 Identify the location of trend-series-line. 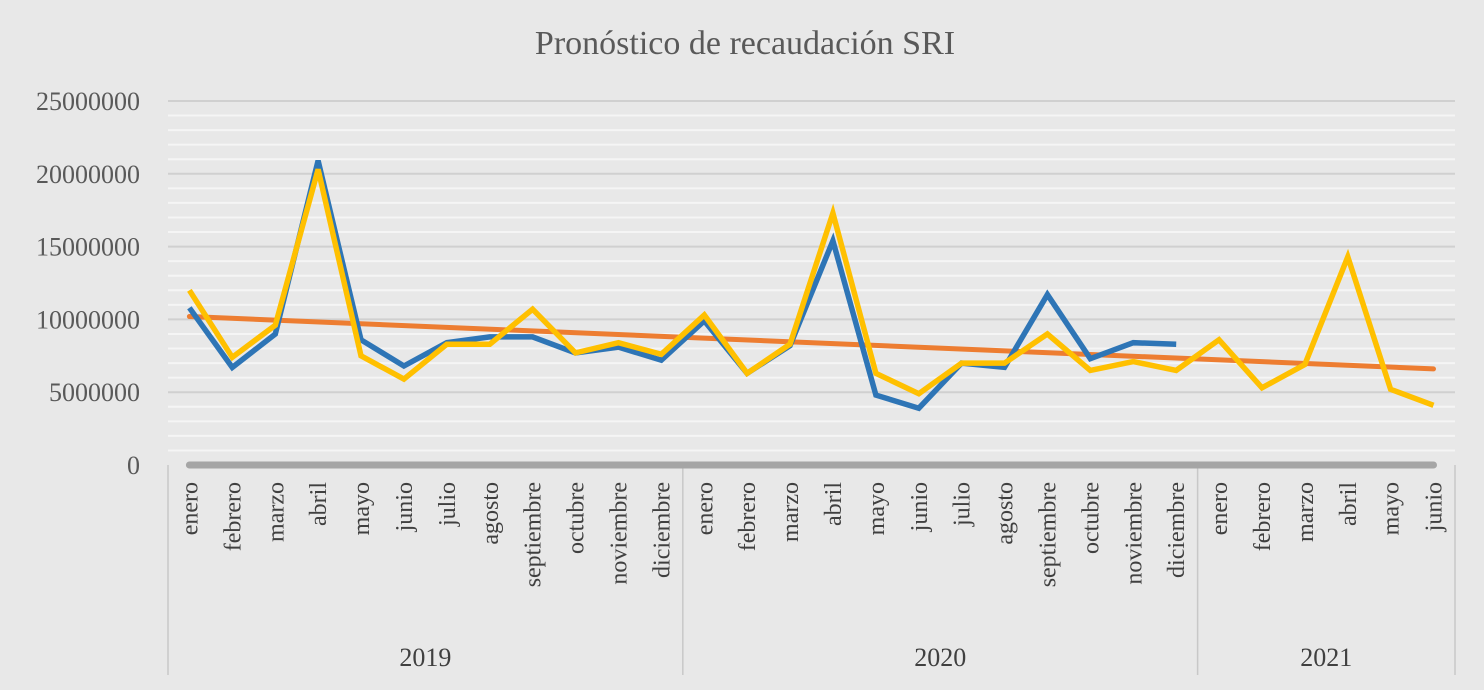
(811, 343).